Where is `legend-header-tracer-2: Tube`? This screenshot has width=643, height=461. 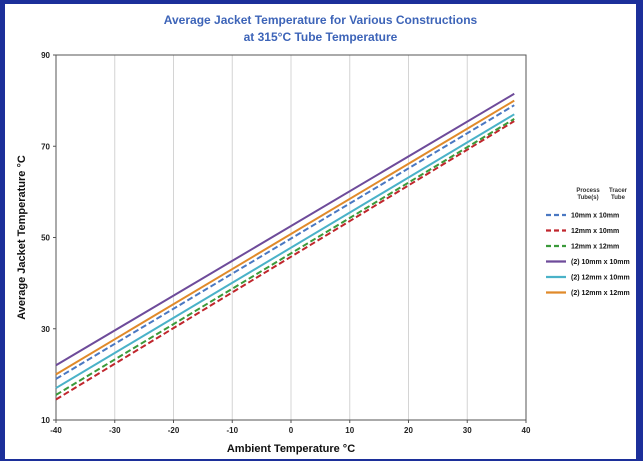
legend-header-tracer-2: Tube is located at coordinates (618, 198).